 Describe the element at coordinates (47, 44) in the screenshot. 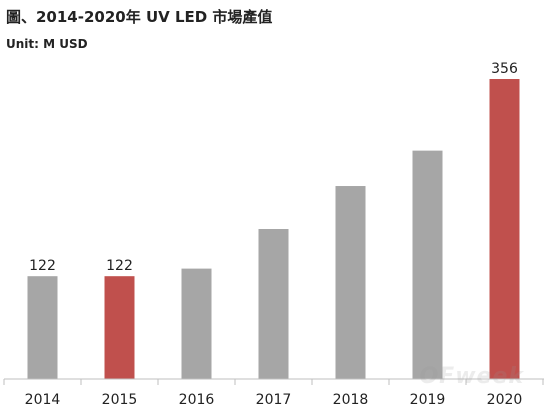

I see `unit-label: Unit: M USD` at that location.